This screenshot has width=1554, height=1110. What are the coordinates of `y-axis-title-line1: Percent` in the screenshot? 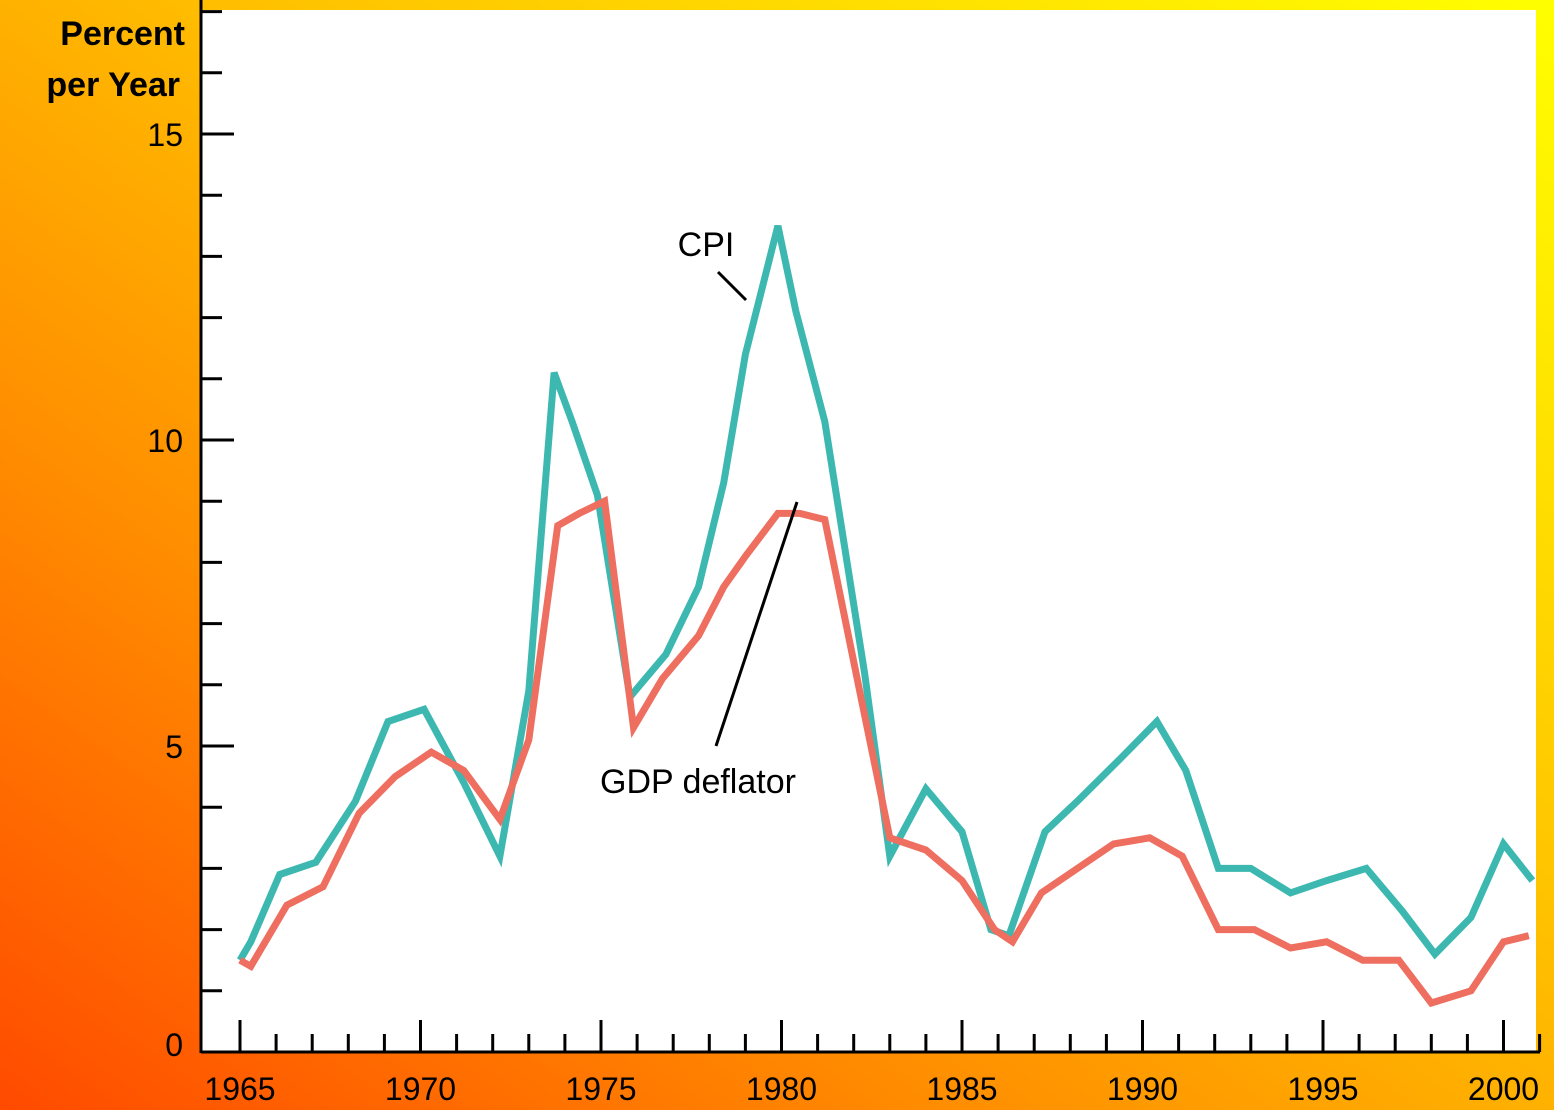 It's located at (122, 34).